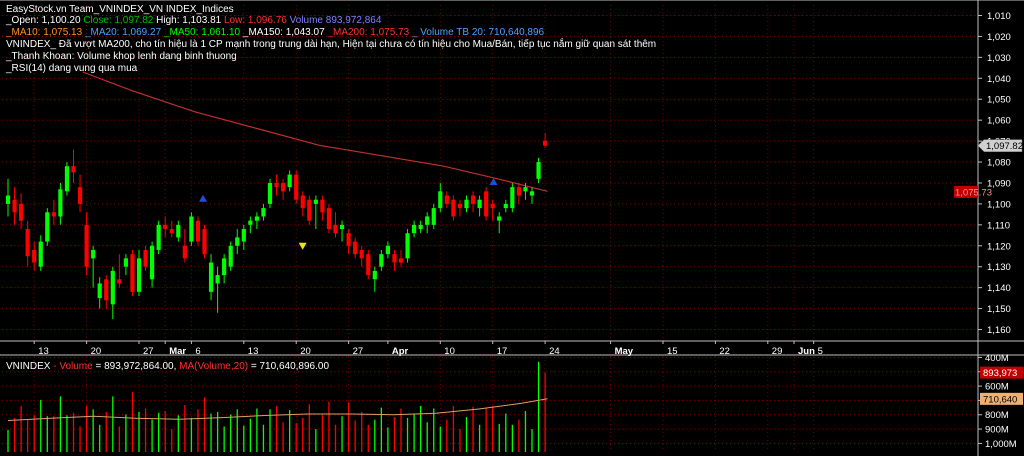  Describe the element at coordinates (672, 351) in the screenshot. I see `date-axis-label: 15` at that location.